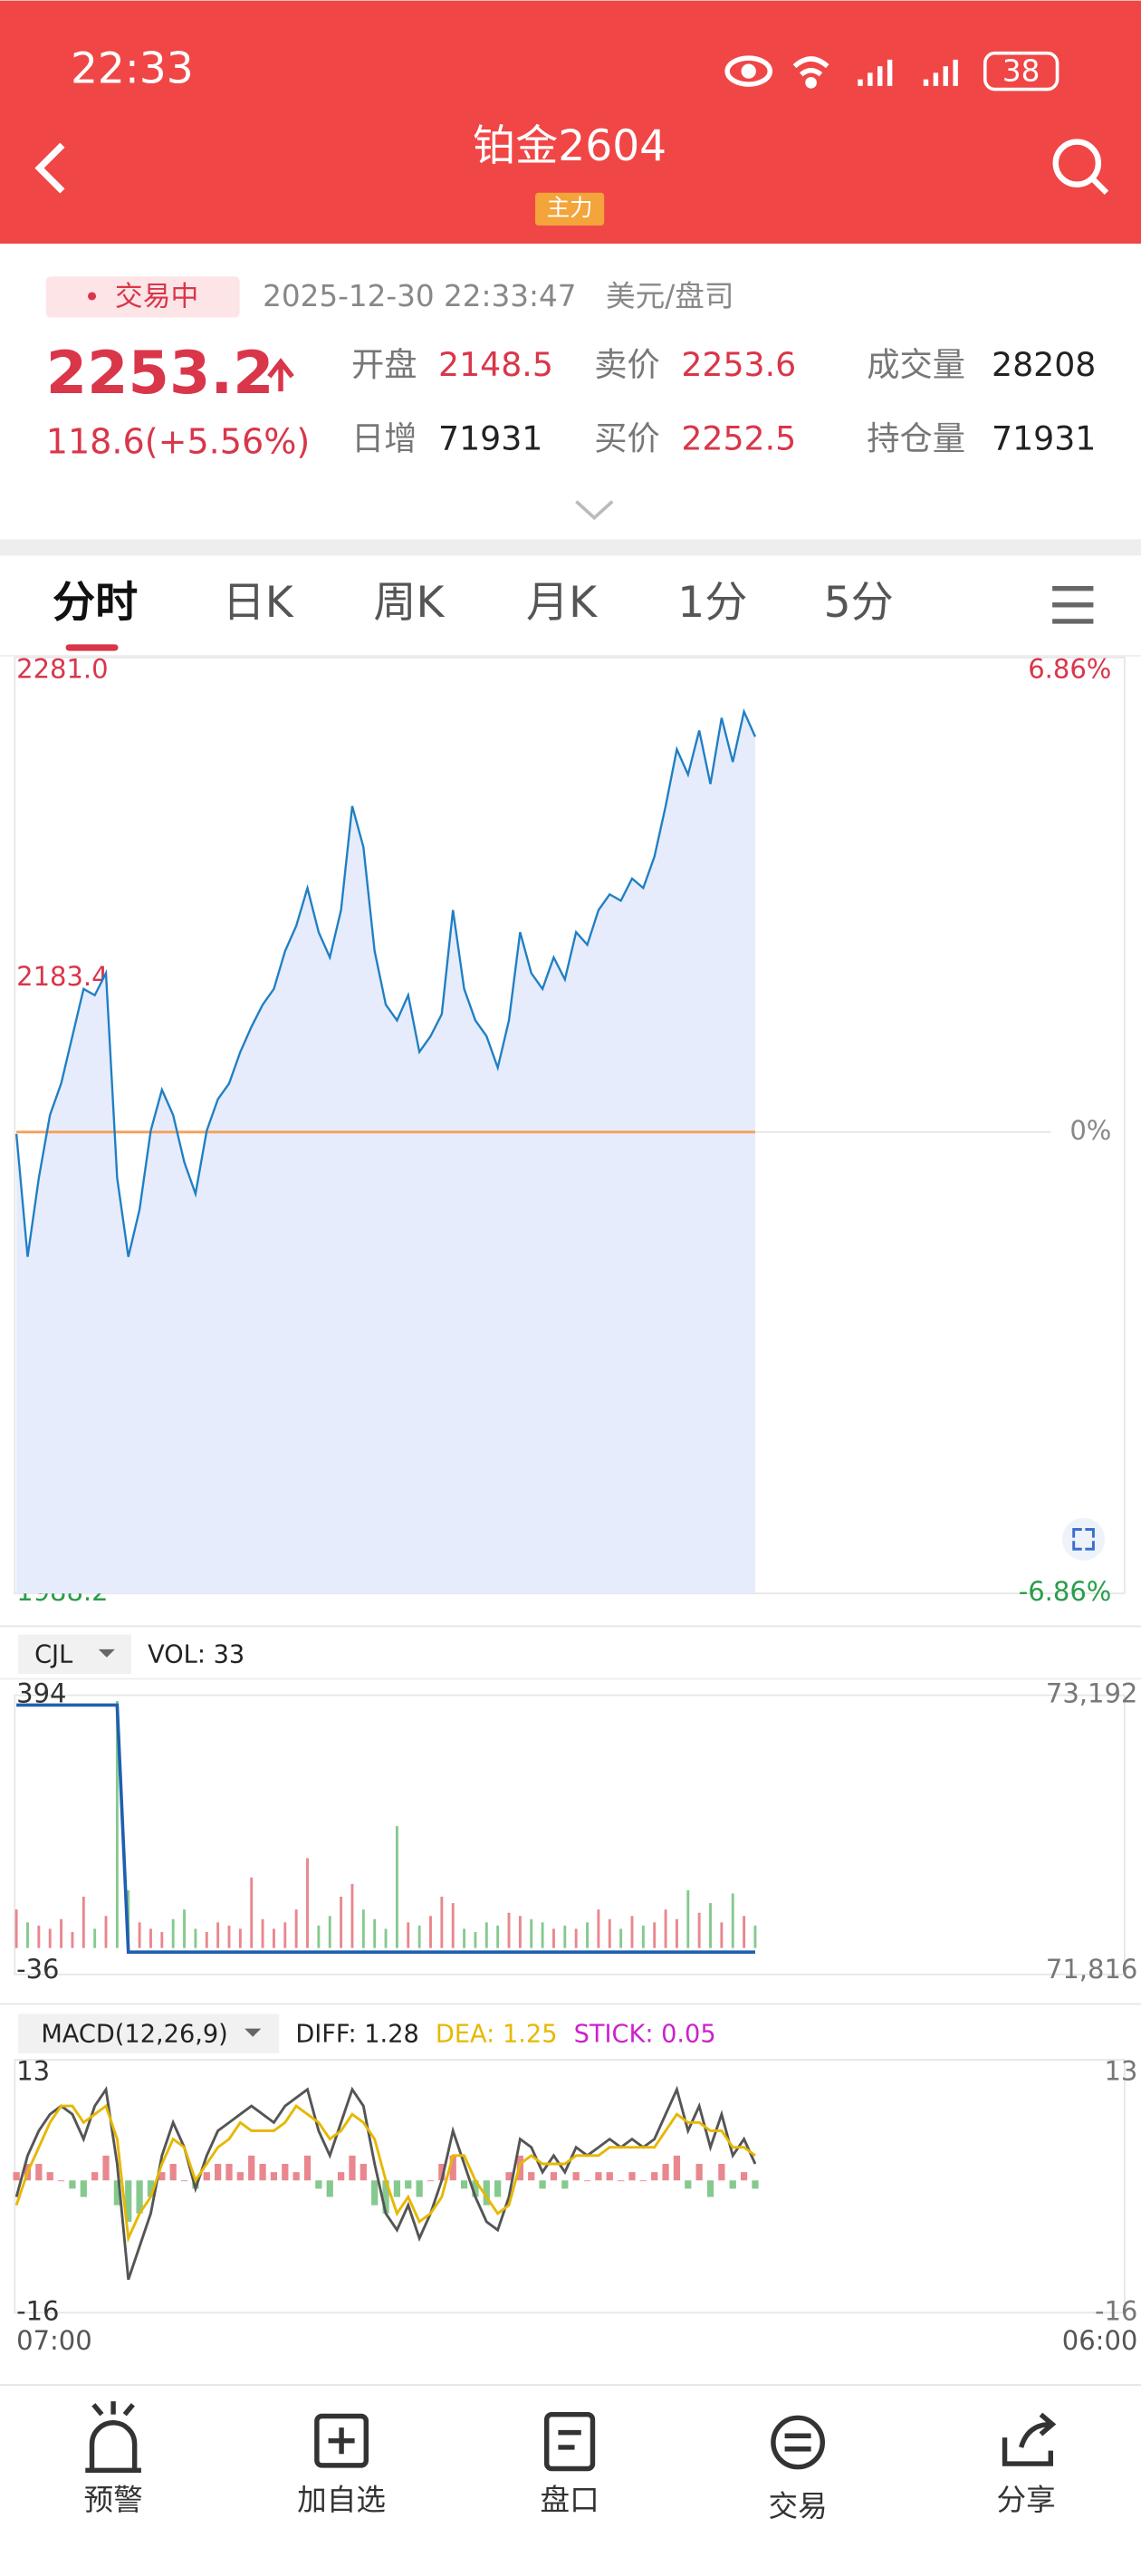 The height and width of the screenshot is (2576, 1141). Describe the element at coordinates (570, 209) in the screenshot. I see `badge-bg` at that location.